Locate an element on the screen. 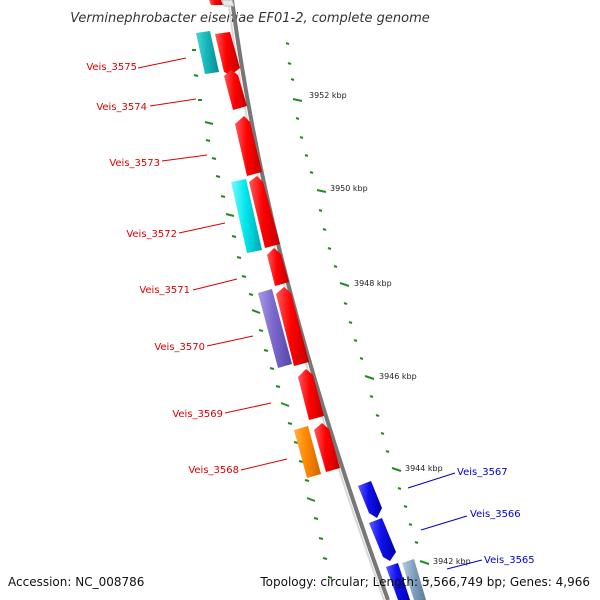  tick-label: 3948 kbp is located at coordinates (373, 283).